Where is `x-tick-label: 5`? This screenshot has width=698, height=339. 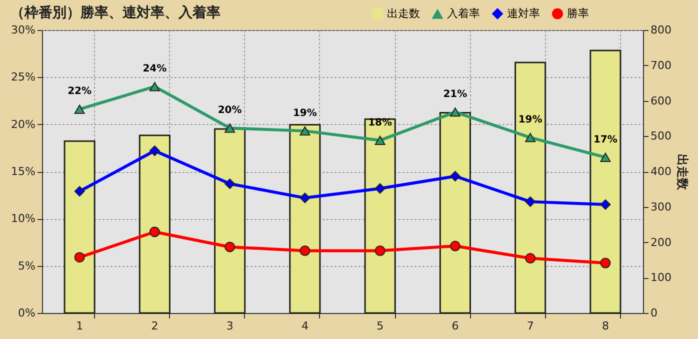 x-tick-label: 5 is located at coordinates (380, 326).